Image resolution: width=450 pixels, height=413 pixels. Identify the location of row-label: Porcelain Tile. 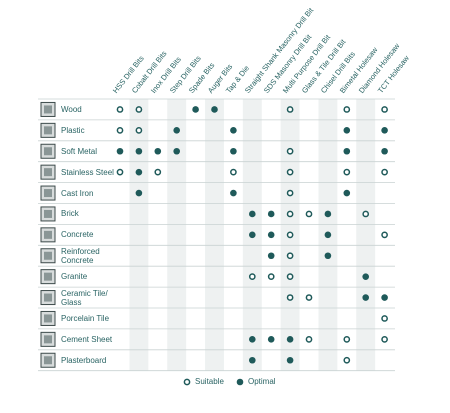
(85, 318).